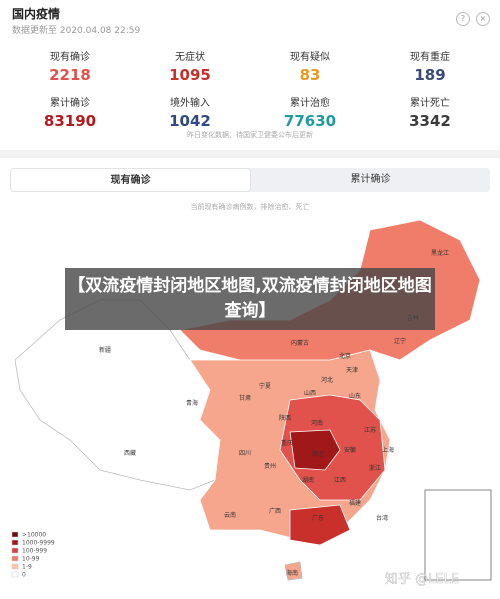 This screenshot has width=500, height=599. I want to click on province-label: 广西, so click(275, 511).